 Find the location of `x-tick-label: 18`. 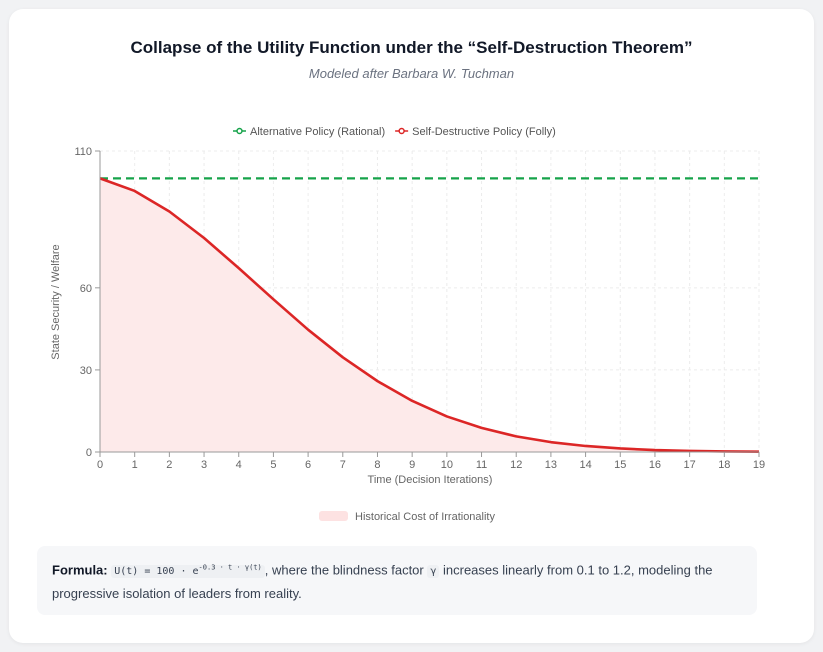

x-tick-label: 18 is located at coordinates (724, 465).